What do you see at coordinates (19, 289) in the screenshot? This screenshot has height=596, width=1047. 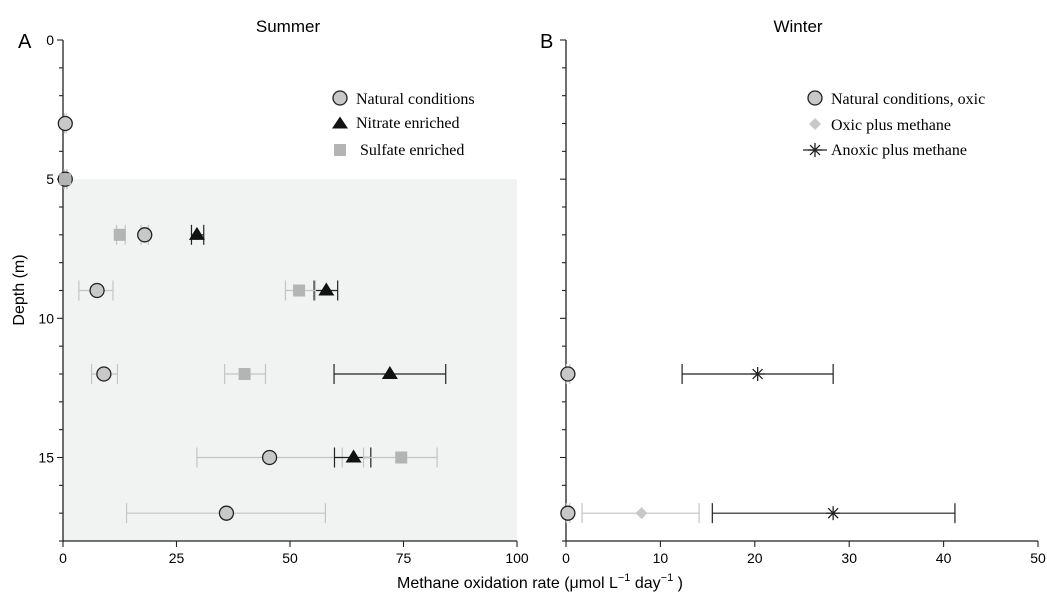 I see `y-axis-label: Depth (m)` at bounding box center [19, 289].